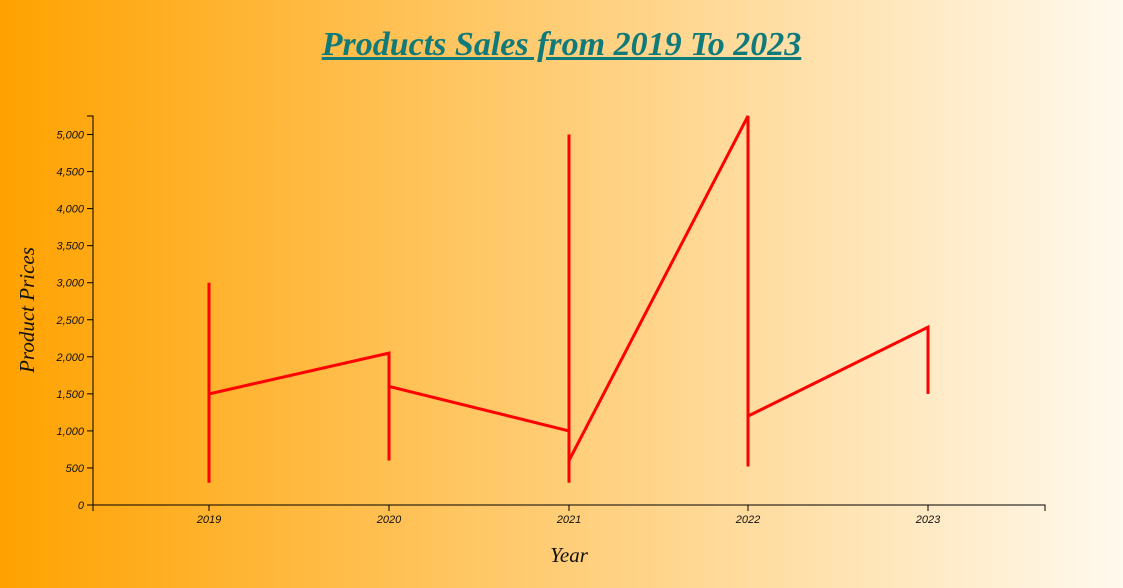 The width and height of the screenshot is (1123, 588). Describe the element at coordinates (81, 506) in the screenshot. I see `y-tick-label: 0` at that location.